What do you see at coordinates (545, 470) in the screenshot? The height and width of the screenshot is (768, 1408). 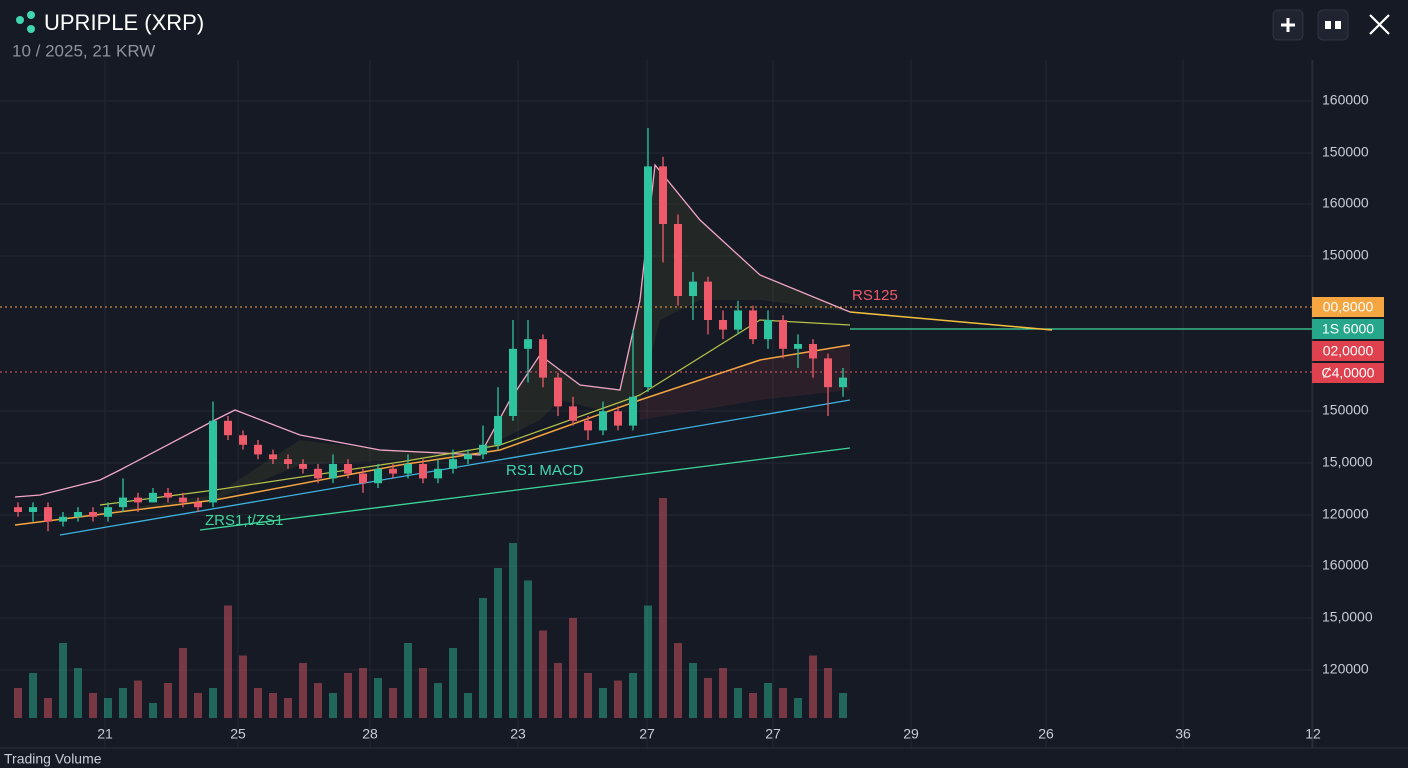 I see `annotation: RS1 MACD` at bounding box center [545, 470].